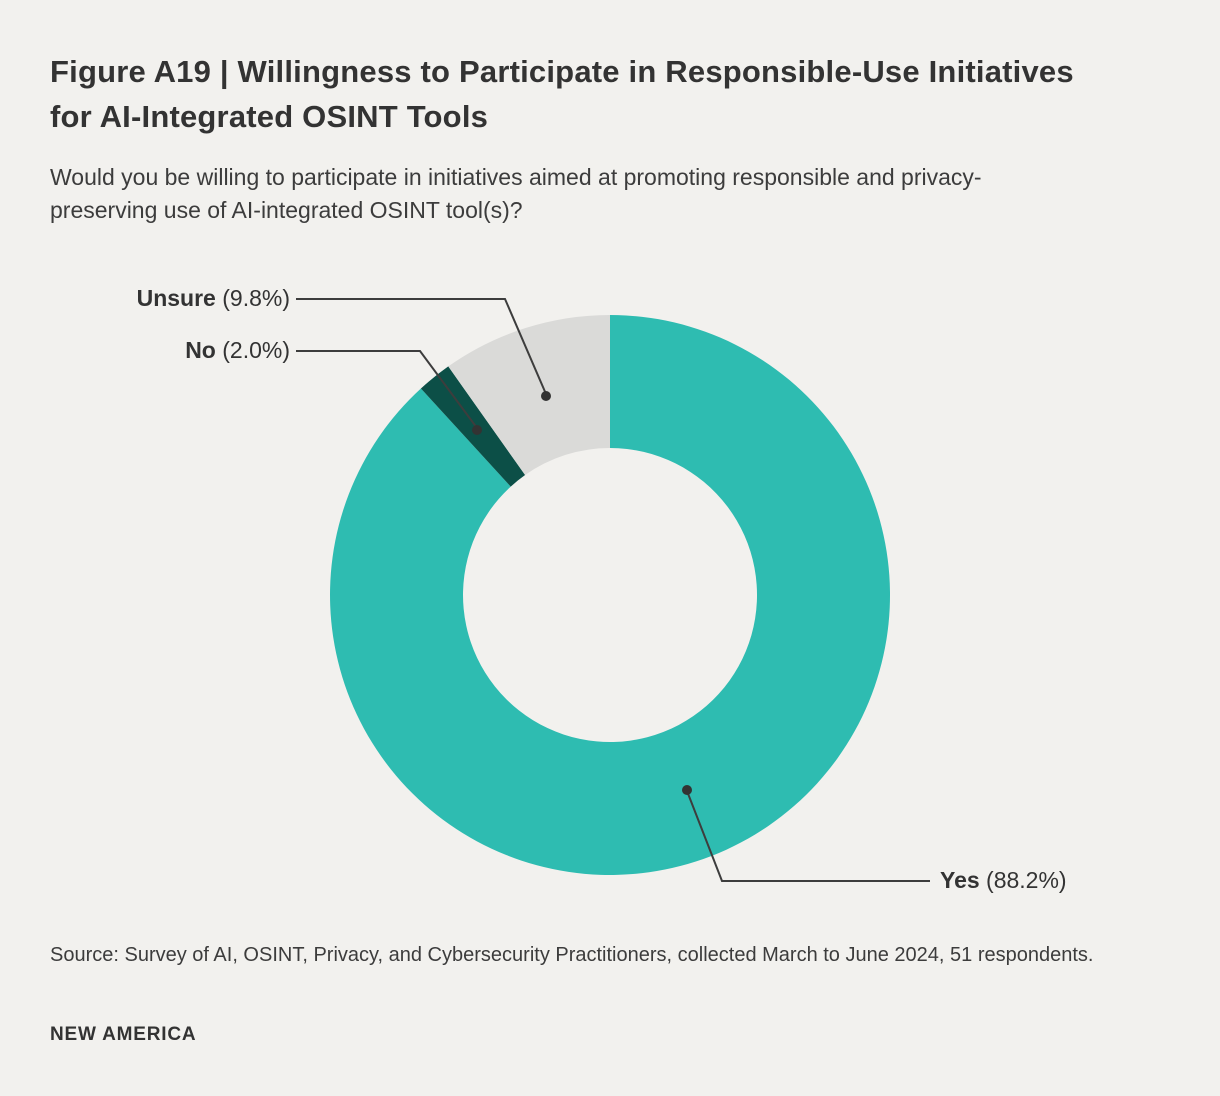 Image resolution: width=1220 pixels, height=1096 pixels. Describe the element at coordinates (176, 298) in the screenshot. I see `callout-unsure-label: Unsure` at that location.